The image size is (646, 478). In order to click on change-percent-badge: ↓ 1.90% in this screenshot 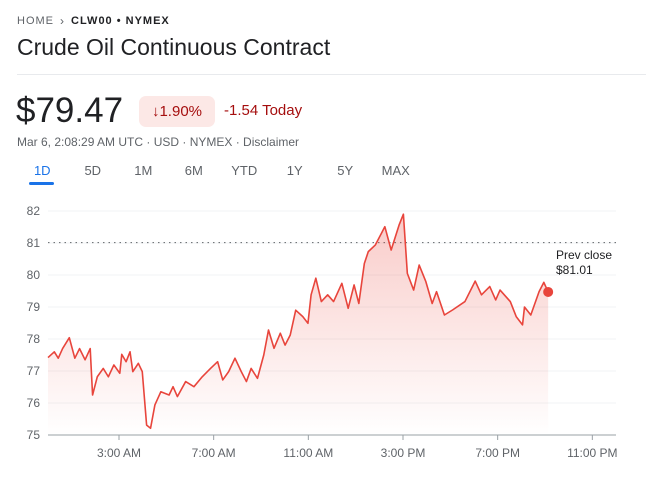, I will do `click(177, 111)`.